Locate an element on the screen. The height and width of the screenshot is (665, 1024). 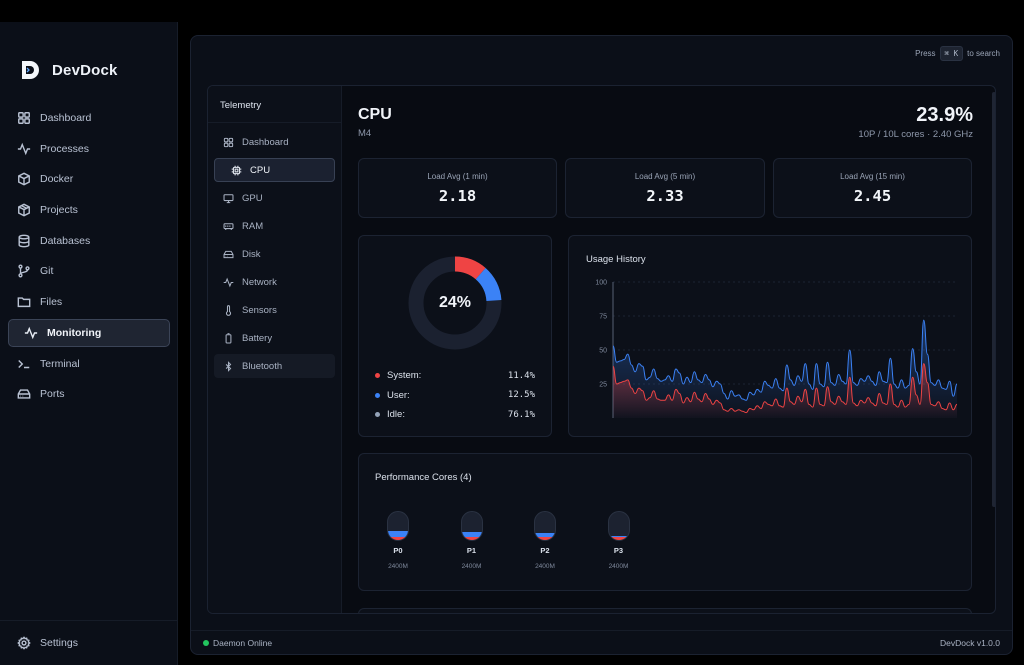
dashboard-icon is located at coordinates (24, 118).